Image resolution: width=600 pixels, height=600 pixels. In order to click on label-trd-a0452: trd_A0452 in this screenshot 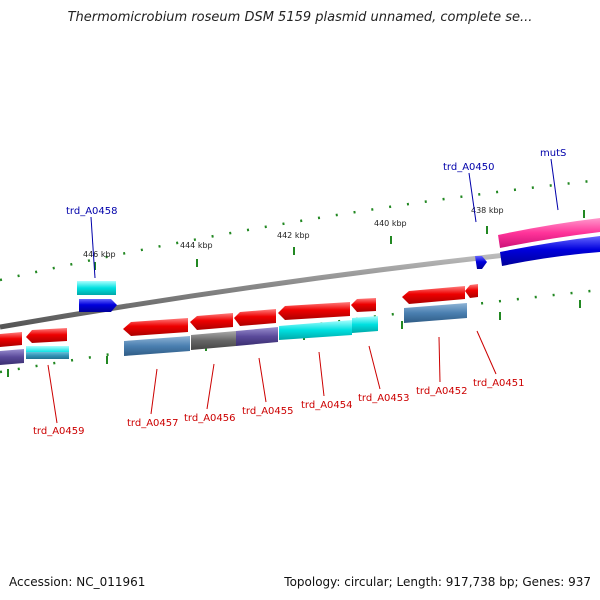, I will do `click(442, 391)`.